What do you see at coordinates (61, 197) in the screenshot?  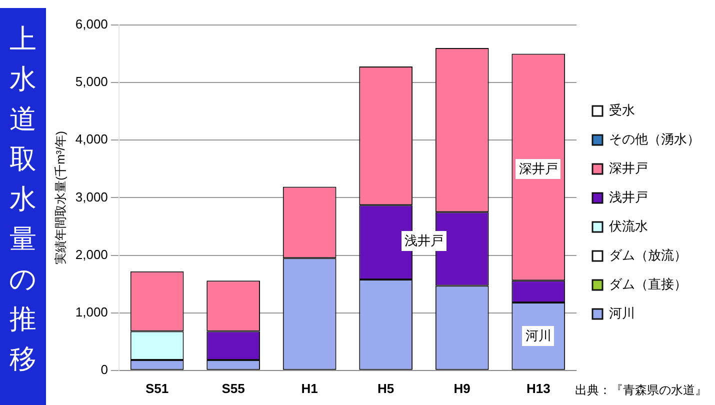 I see `y-axis-title: 実績年間取水量(千m³/年)` at bounding box center [61, 197].